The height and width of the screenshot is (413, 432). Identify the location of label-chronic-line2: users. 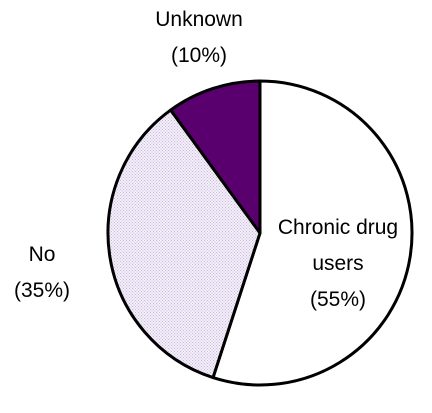
(337, 263).